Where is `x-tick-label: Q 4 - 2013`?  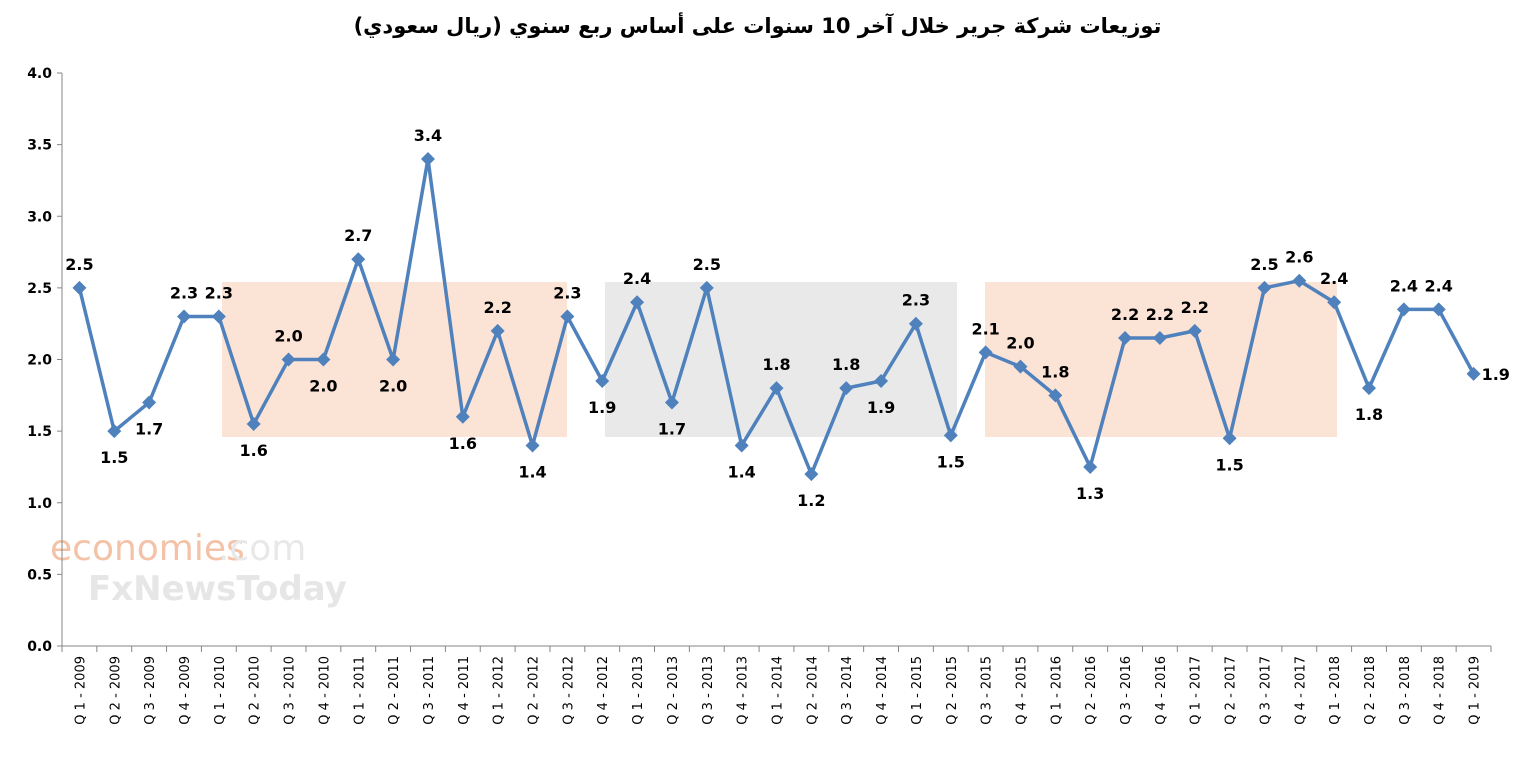 x-tick-label: Q 4 - 2013 is located at coordinates (743, 690).